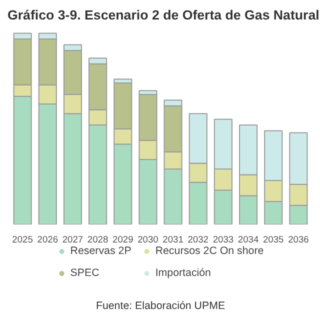 This screenshot has width=320, height=320. Describe the element at coordinates (173, 239) in the screenshot. I see `x-tick-label: 2031` at that location.